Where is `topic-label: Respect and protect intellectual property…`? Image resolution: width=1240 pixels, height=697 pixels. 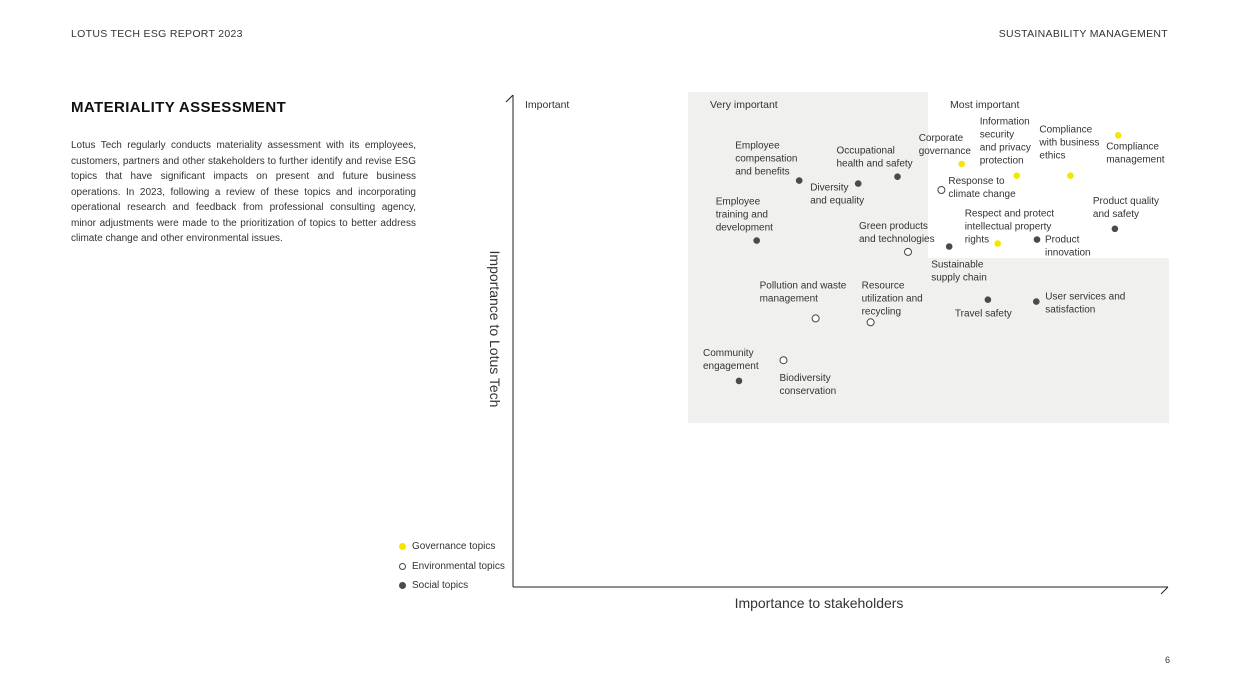 topic-label: Respect and protect intellectual property… is located at coordinates (1010, 227).